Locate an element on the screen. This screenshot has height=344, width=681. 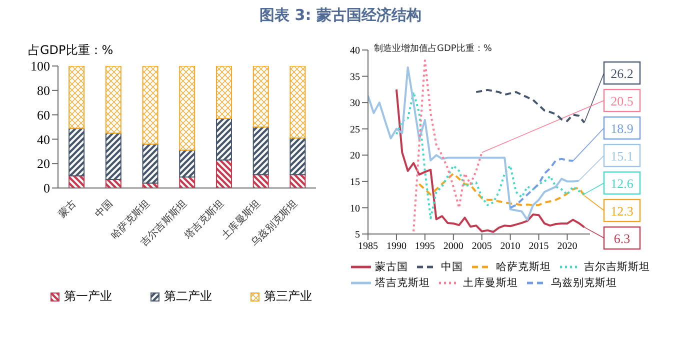
legend-label: 第一产业 is located at coordinates (87, 296).